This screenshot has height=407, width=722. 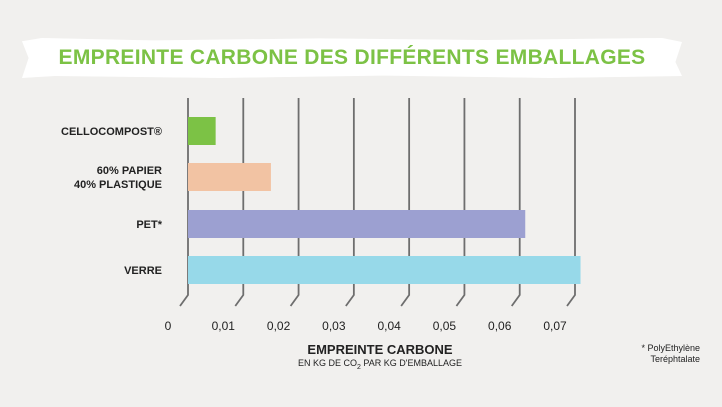 I want to click on category-label: VERRE, so click(x=143, y=271).